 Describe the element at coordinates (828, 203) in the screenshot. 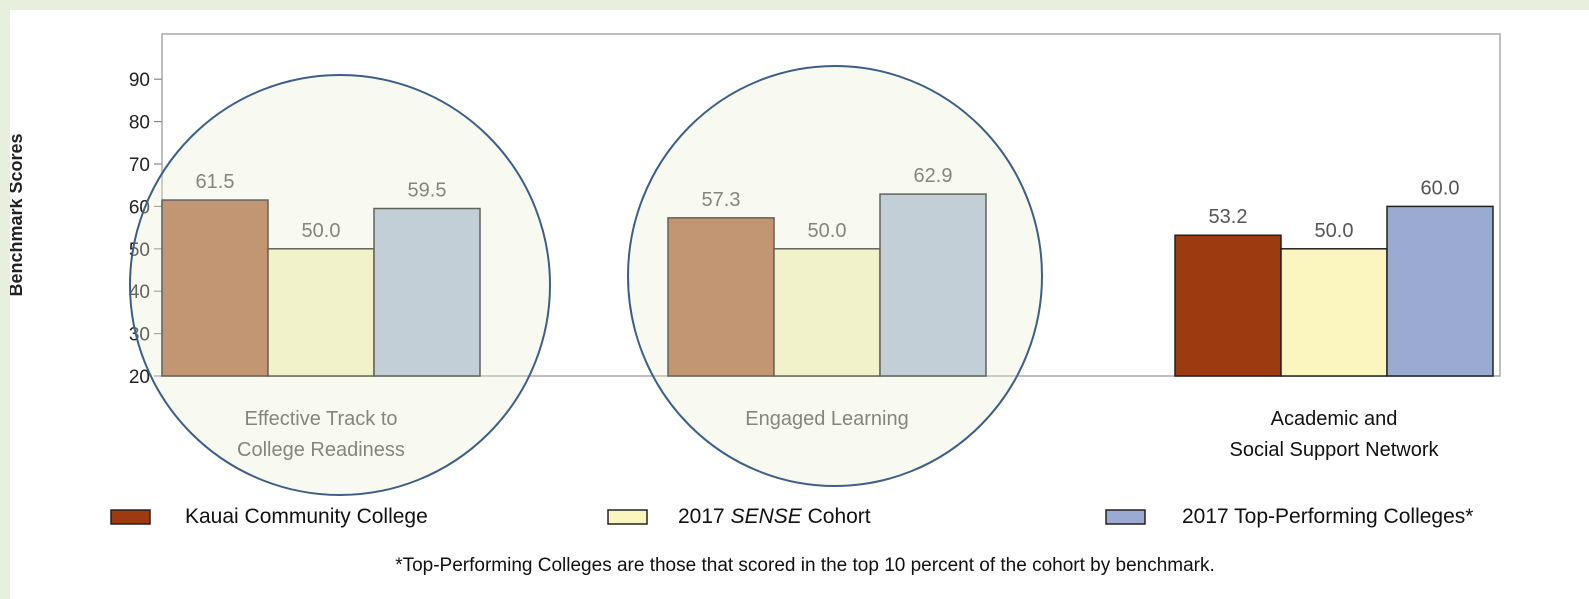

I see `value-labels: 61.5 50.0 59.5 57.3 50.0 62.9 53.2 50.0 60.0` at that location.